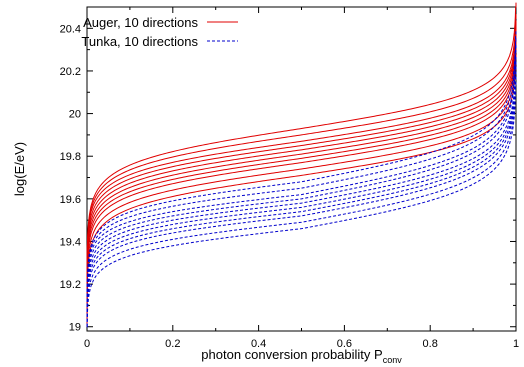 The width and height of the screenshot is (524, 367). Describe the element at coordinates (516, 344) in the screenshot. I see `x-tick-label: 1` at that location.